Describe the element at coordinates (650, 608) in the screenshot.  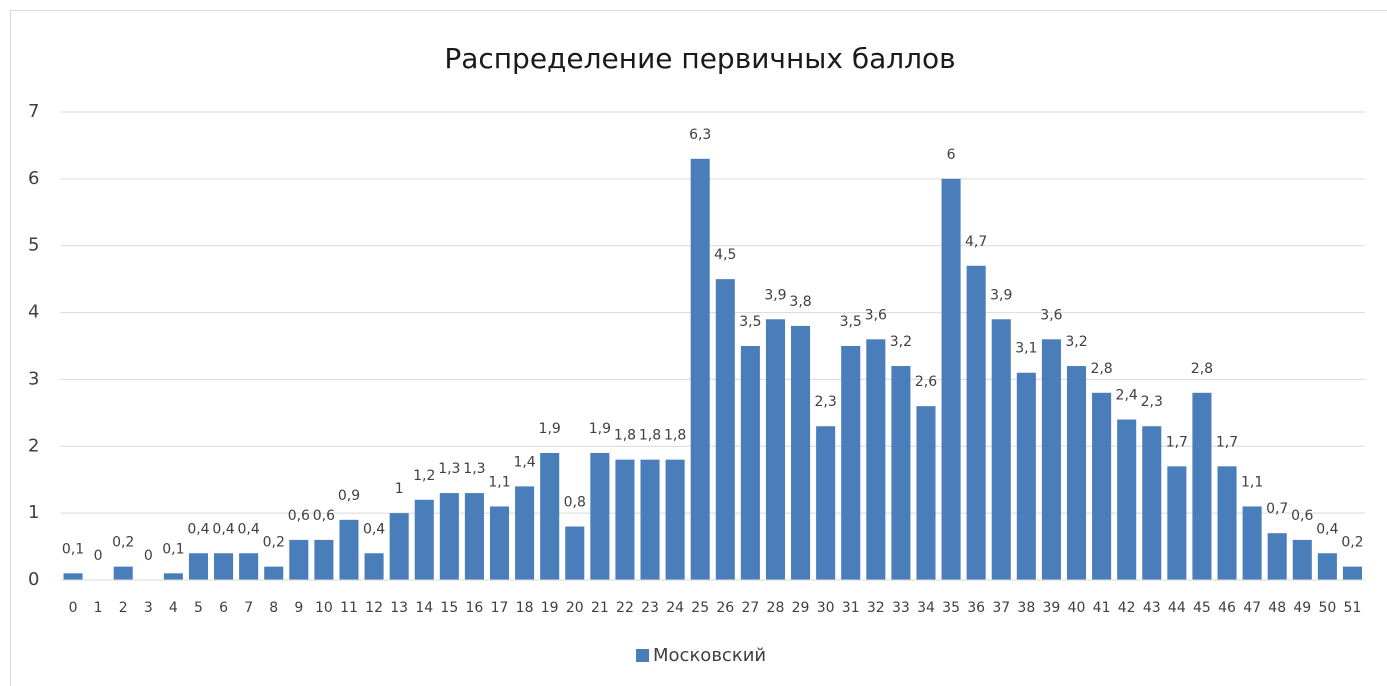
I see `x-tick-label: 23` at that location.